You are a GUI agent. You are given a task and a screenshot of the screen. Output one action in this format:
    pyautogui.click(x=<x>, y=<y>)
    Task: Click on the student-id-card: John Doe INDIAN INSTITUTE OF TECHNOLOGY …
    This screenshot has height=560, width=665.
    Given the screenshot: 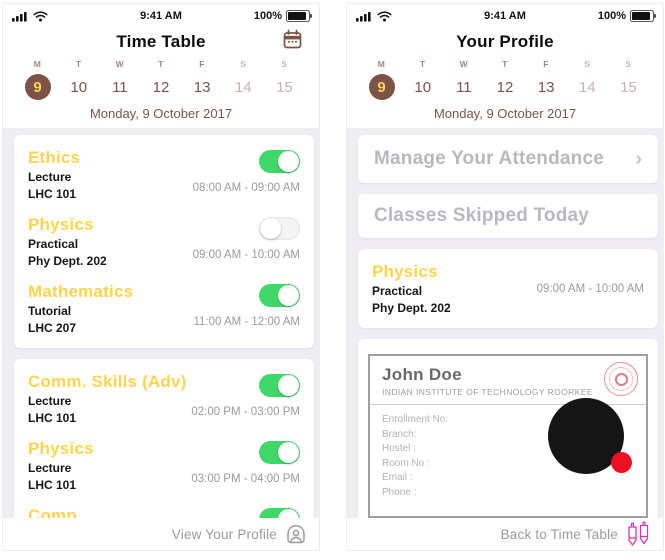 What is the action you would take?
    pyautogui.click(x=508, y=428)
    